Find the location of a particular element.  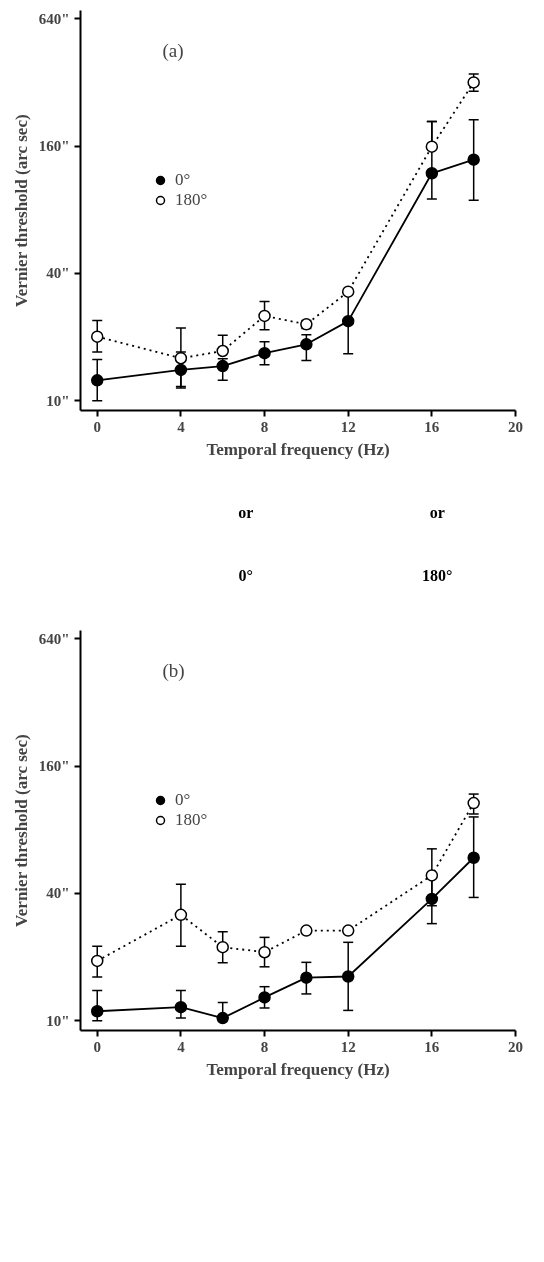

text: (a) is located at coordinates (173, 50).